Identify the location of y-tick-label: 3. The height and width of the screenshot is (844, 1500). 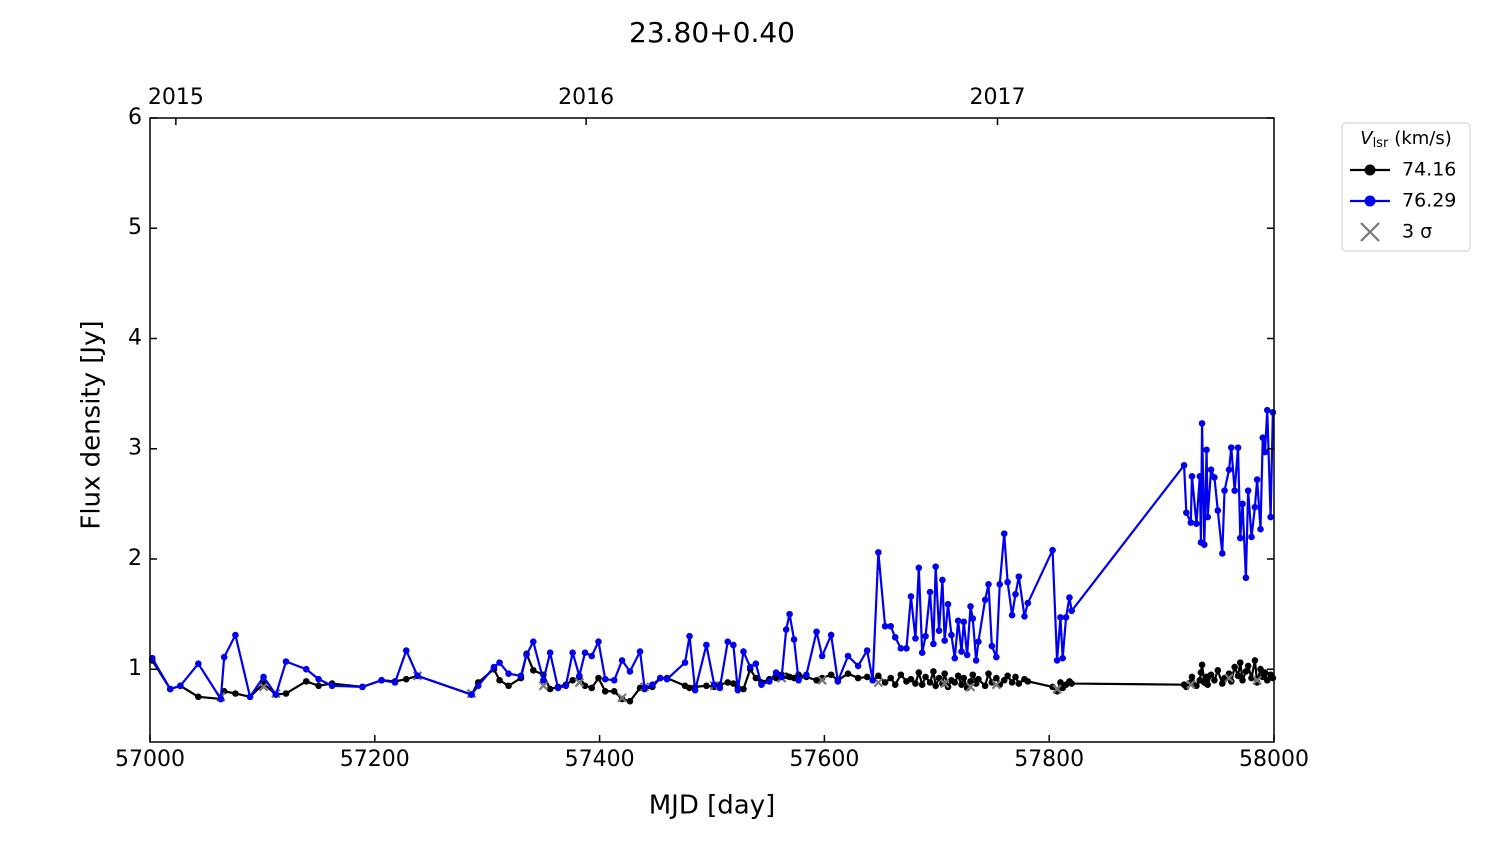
(135, 448).